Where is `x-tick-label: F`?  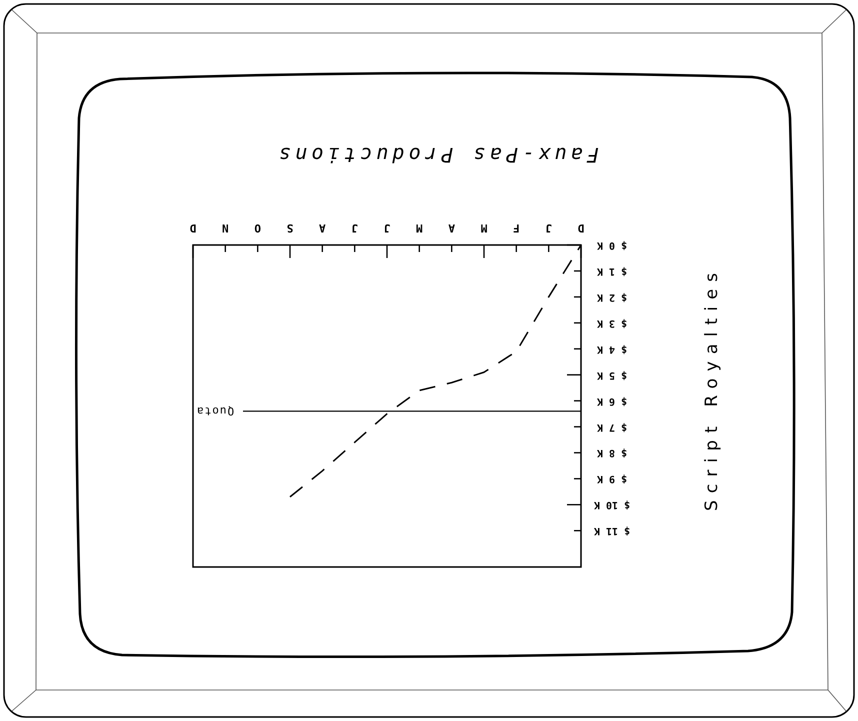 x-tick-label: F is located at coordinates (516, 228).